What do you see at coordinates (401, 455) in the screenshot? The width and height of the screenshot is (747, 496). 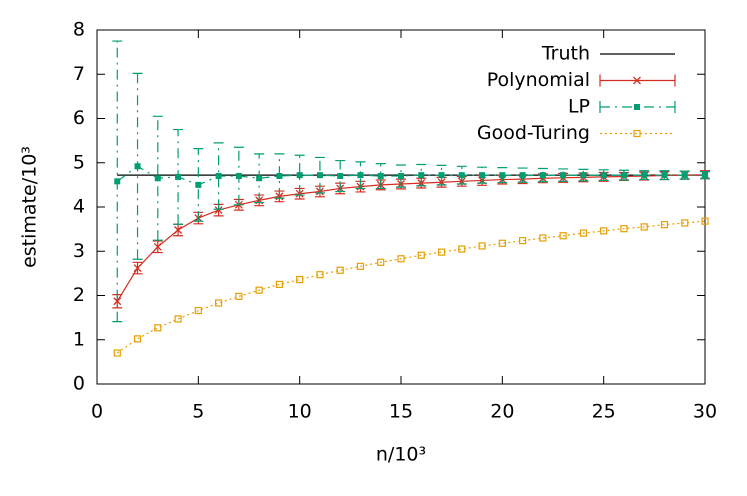 I see `x-axis-label: n/10³` at bounding box center [401, 455].